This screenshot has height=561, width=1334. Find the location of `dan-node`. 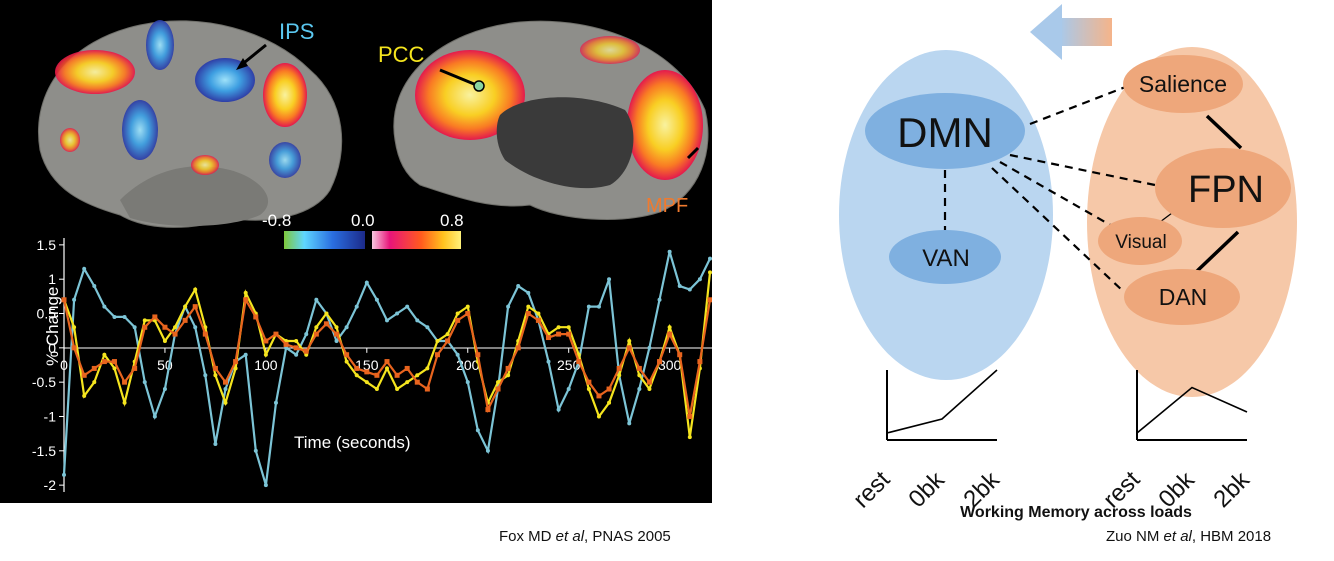

dan-node is located at coordinates (1182, 297).